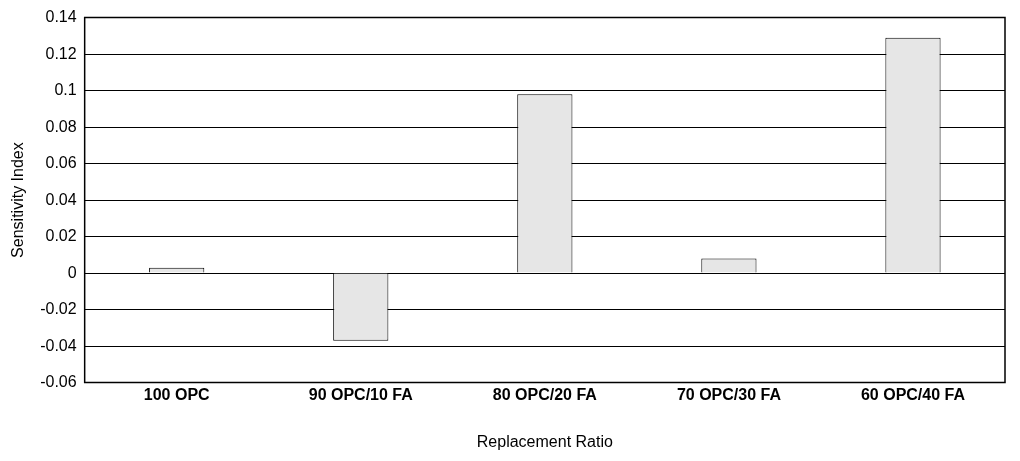  I want to click on y-tick-label: 0.06, so click(61, 163).